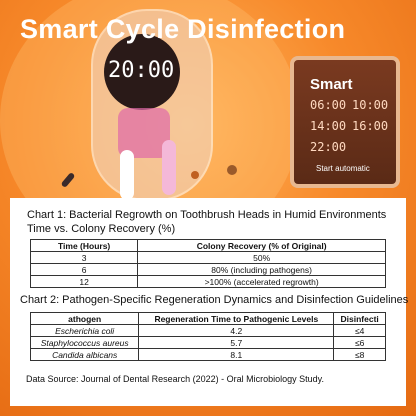 Image resolution: width=416 pixels, height=416 pixels. What do you see at coordinates (370, 105) in the screenshot?
I see `time: 10:00` at bounding box center [370, 105].